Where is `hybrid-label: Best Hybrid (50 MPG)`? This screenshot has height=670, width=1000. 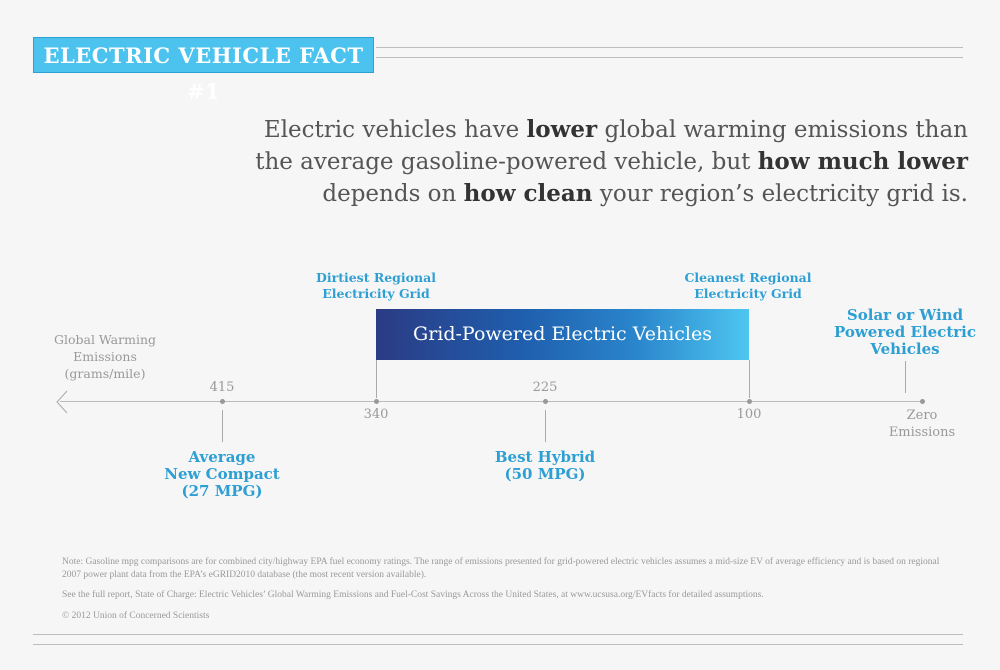
hybrid-label: Best Hybrid (50 MPG) is located at coordinates (545, 466).